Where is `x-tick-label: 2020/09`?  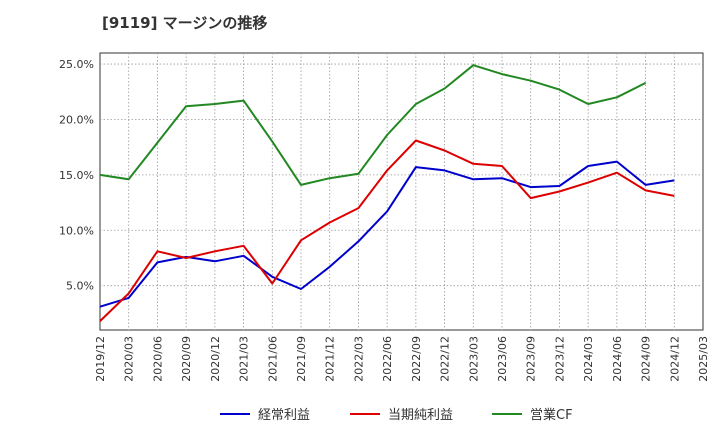
x-tick-label: 2020/09 is located at coordinates (186, 359).